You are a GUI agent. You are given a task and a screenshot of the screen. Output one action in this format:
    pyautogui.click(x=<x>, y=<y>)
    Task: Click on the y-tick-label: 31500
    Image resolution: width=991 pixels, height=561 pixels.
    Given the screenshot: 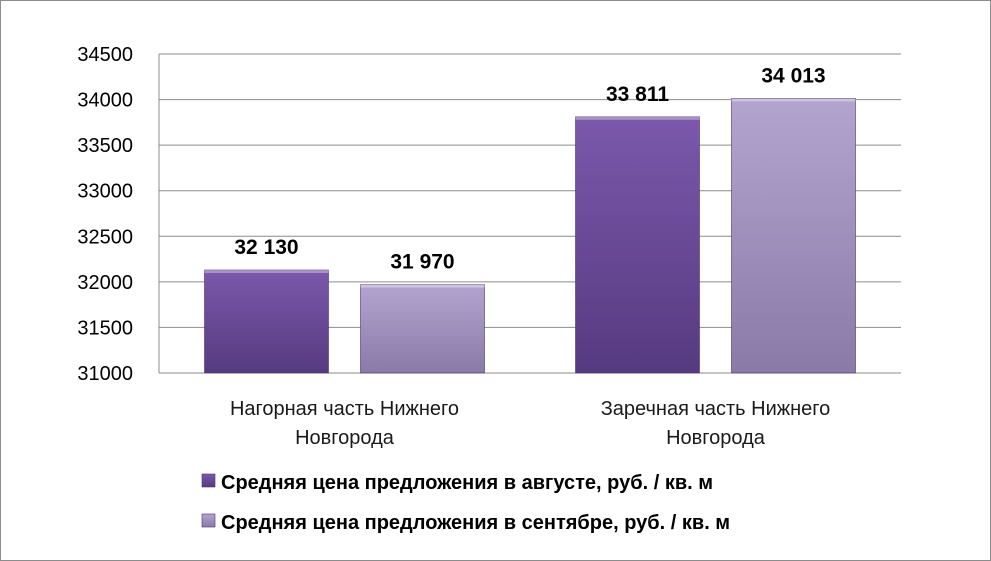 What is the action you would take?
    pyautogui.click(x=105, y=328)
    